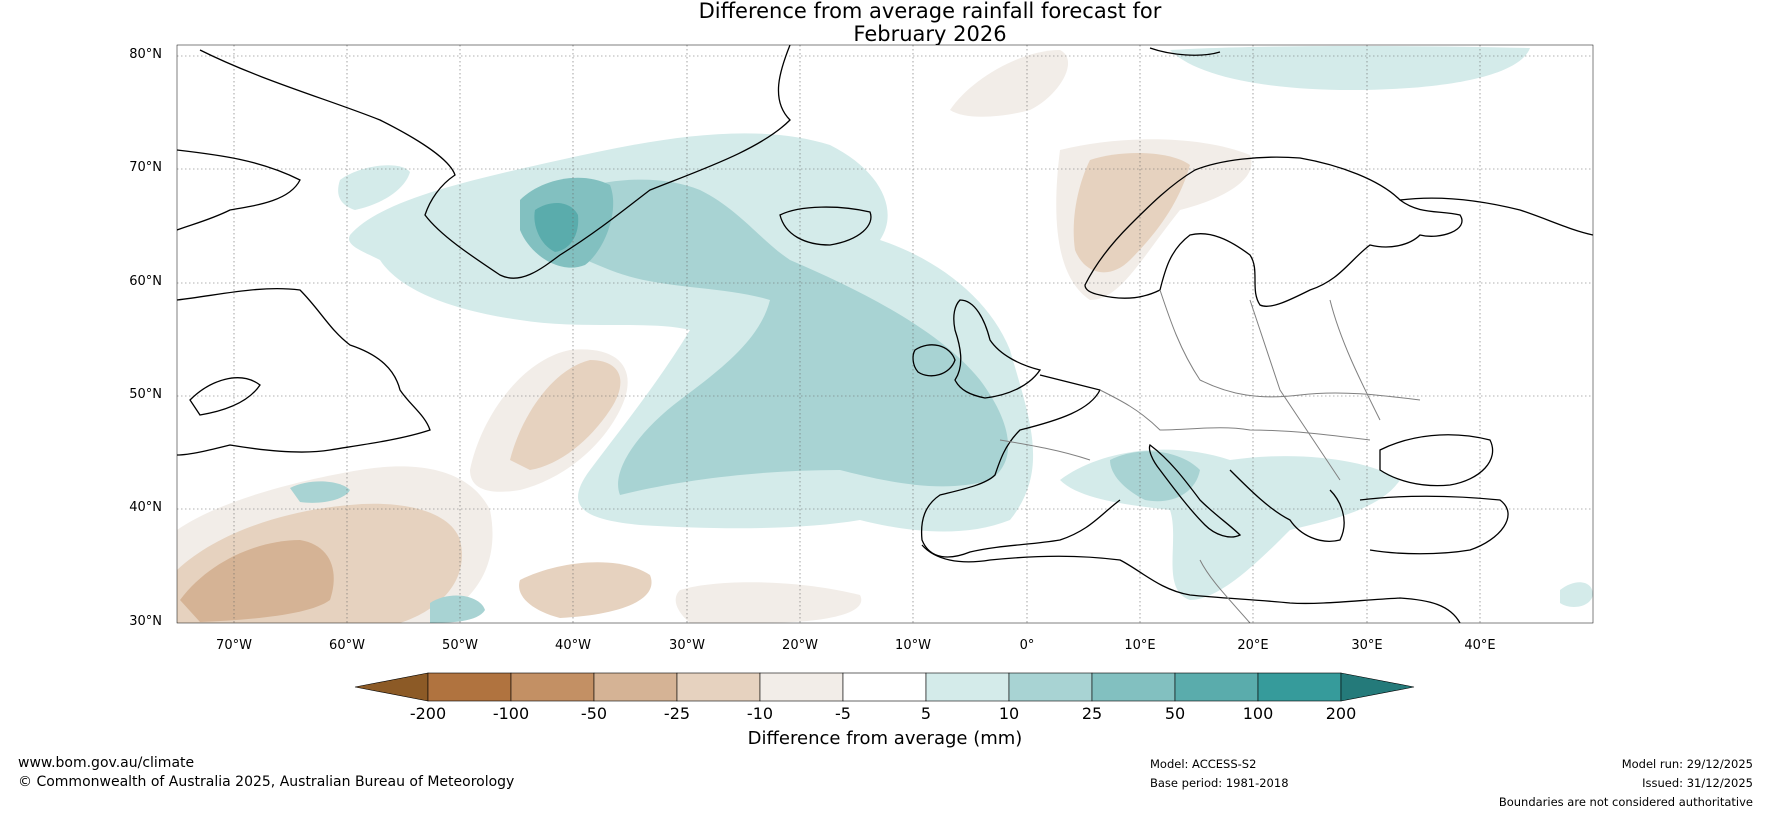  What do you see at coordinates (145, 54) in the screenshot?
I see `lat-label-80n: 80°N` at bounding box center [145, 54].